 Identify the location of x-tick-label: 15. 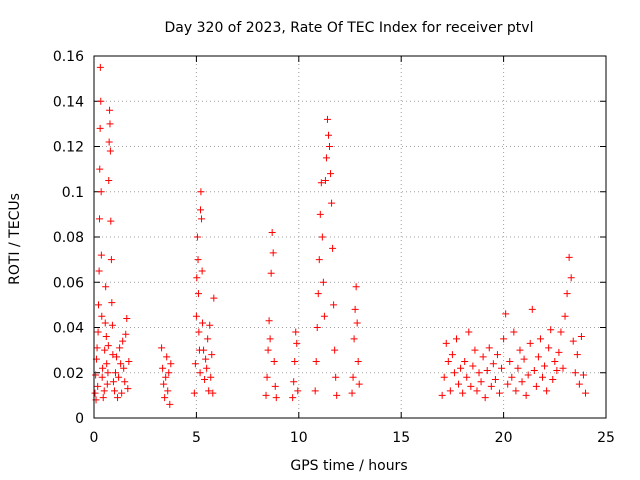
(401, 438).